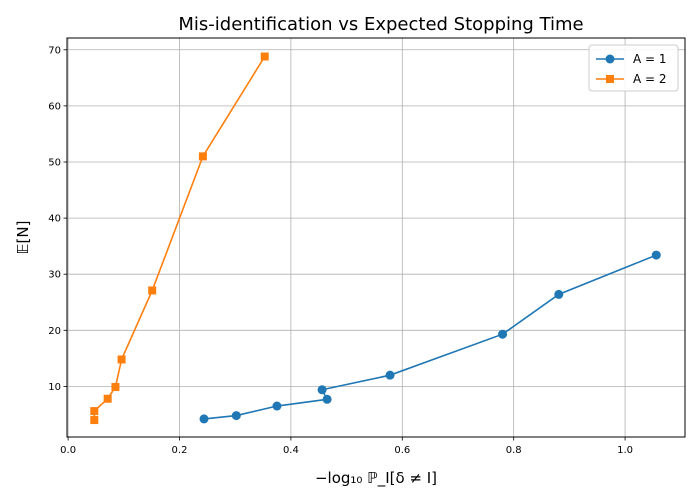 The width and height of the screenshot is (700, 500). Describe the element at coordinates (54, 50) in the screenshot. I see `y-tick-label: 70` at that location.